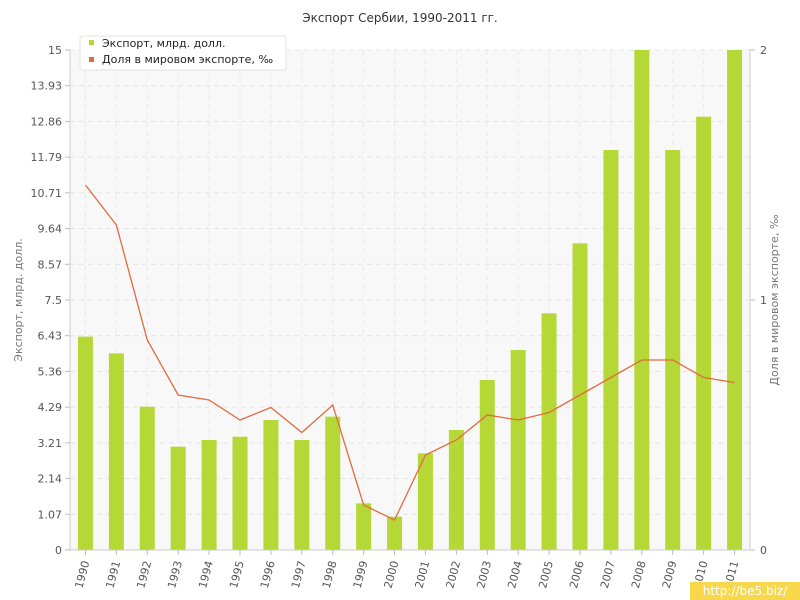 The image size is (800, 600). I want to click on y-tick-label: 13.93, so click(47, 86).